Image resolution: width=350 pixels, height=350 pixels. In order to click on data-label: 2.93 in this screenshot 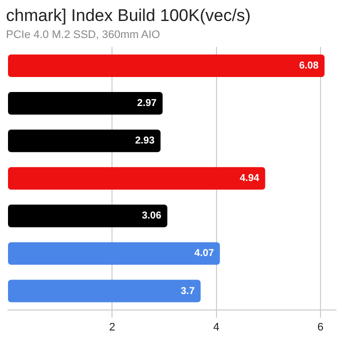, I will do `click(145, 141)`.